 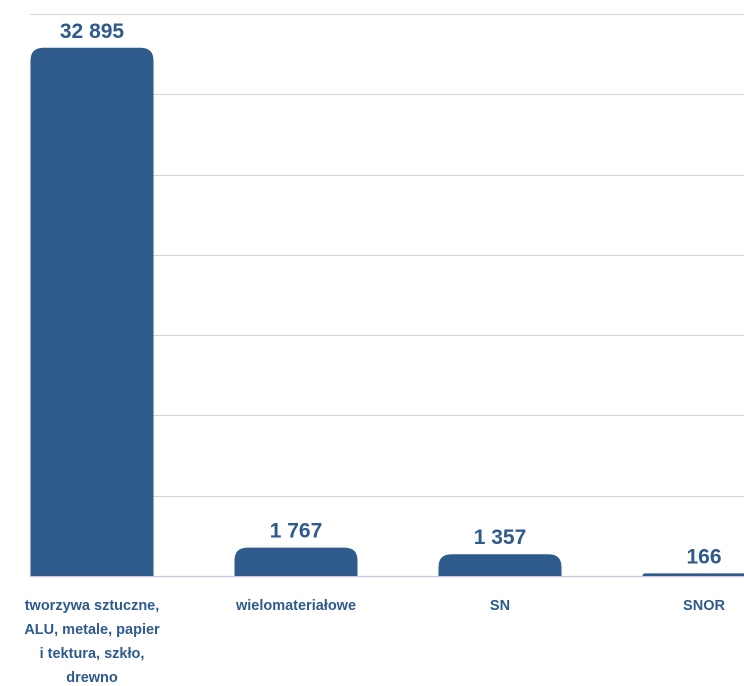 What do you see at coordinates (92, 630) in the screenshot?
I see `category-label-line: ALU, metale, papier` at bounding box center [92, 630].